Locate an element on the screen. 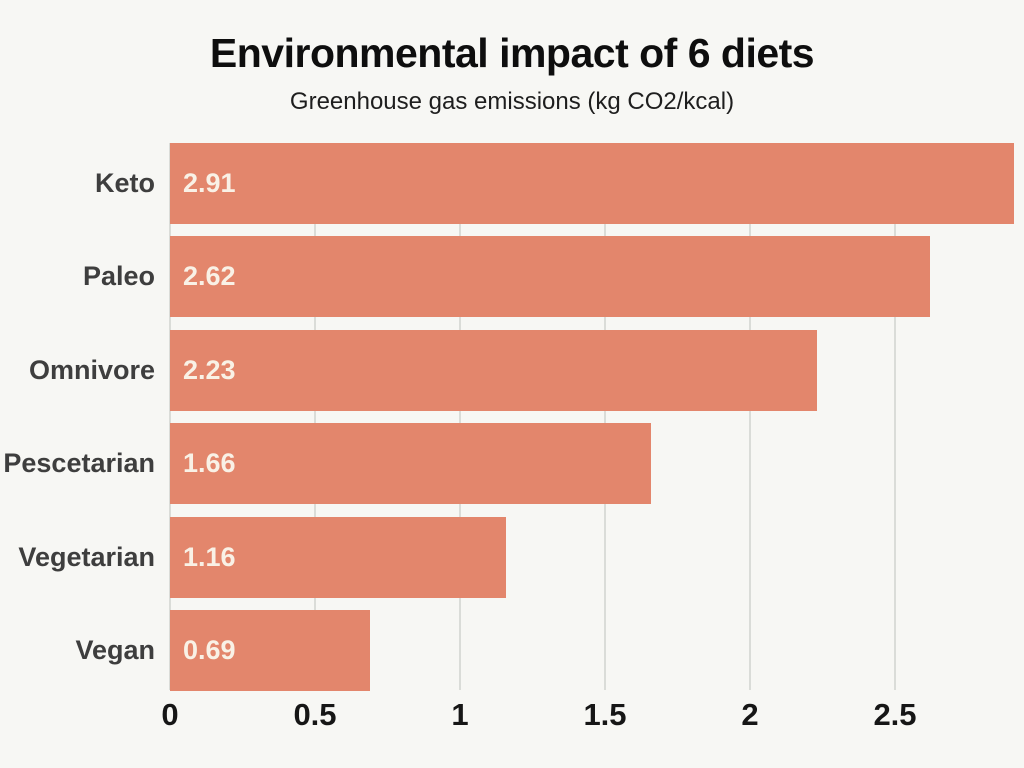 Image resolution: width=1024 pixels, height=768 pixels. x-tick-label: 2.5 is located at coordinates (895, 714).